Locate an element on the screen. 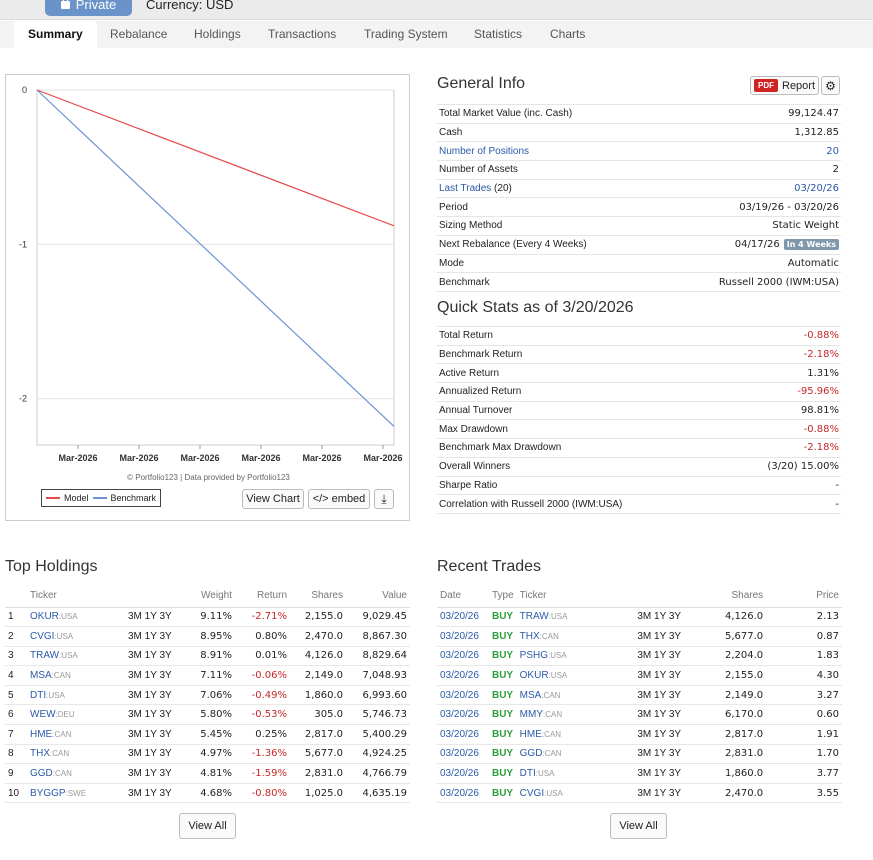 The height and width of the screenshot is (860, 873). holding-ticker: GGD:CAN is located at coordinates (76, 773).